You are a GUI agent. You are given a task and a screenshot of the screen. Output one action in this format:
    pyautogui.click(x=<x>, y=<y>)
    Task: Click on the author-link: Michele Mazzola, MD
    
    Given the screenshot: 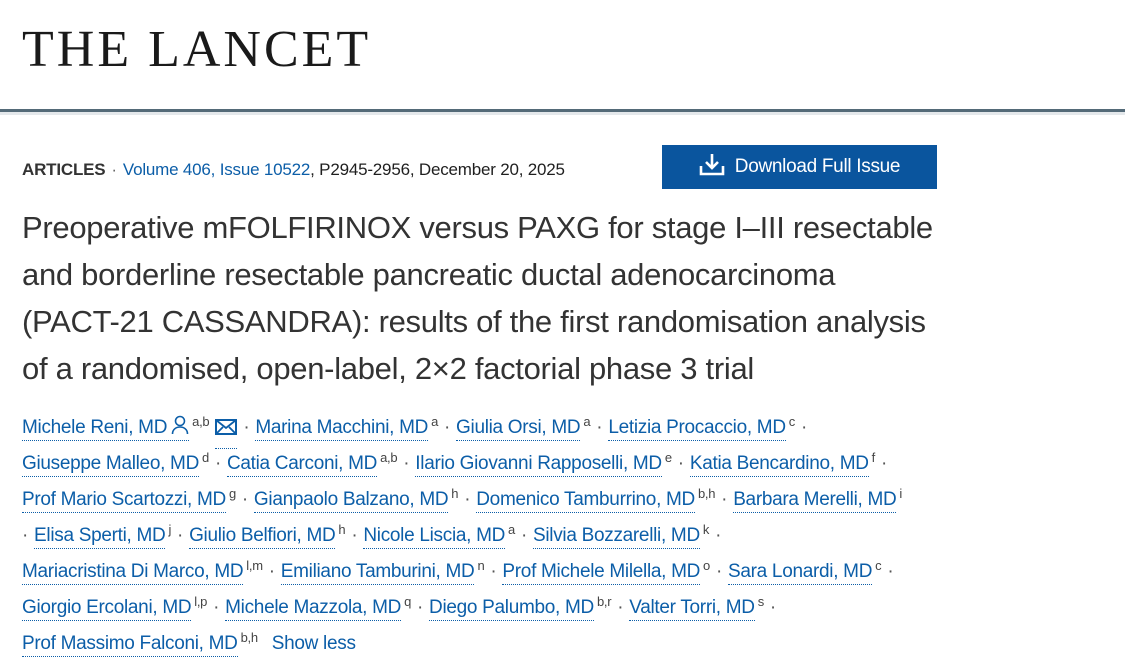 What is the action you would take?
    pyautogui.click(x=313, y=609)
    